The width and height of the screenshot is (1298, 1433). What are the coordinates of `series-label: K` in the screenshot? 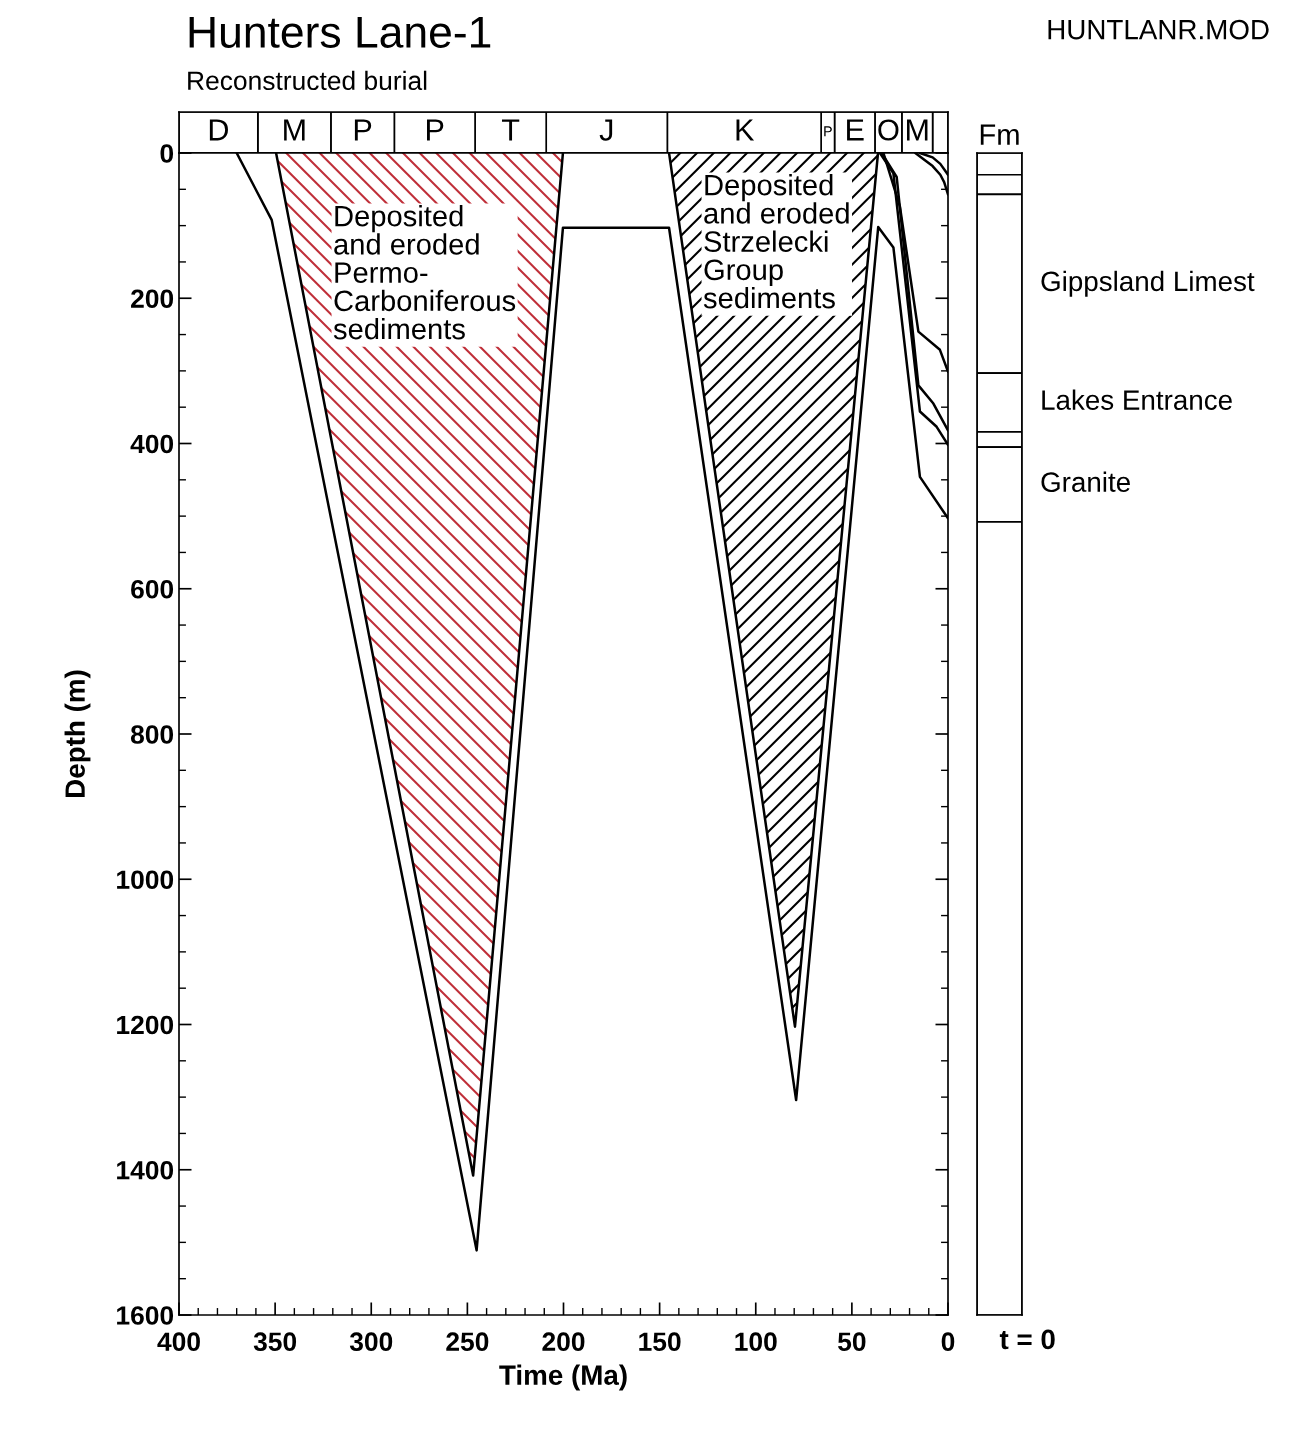 It's located at (745, 130).